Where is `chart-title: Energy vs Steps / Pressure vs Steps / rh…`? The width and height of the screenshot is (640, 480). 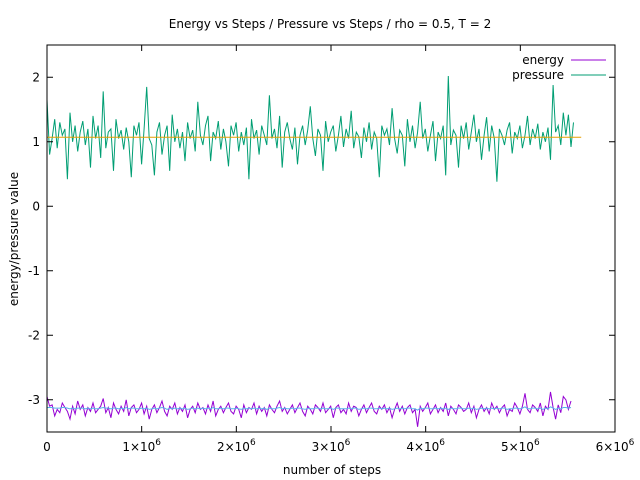 chart-title: Energy vs Steps / Pressure vs Steps / rh… is located at coordinates (330, 24).